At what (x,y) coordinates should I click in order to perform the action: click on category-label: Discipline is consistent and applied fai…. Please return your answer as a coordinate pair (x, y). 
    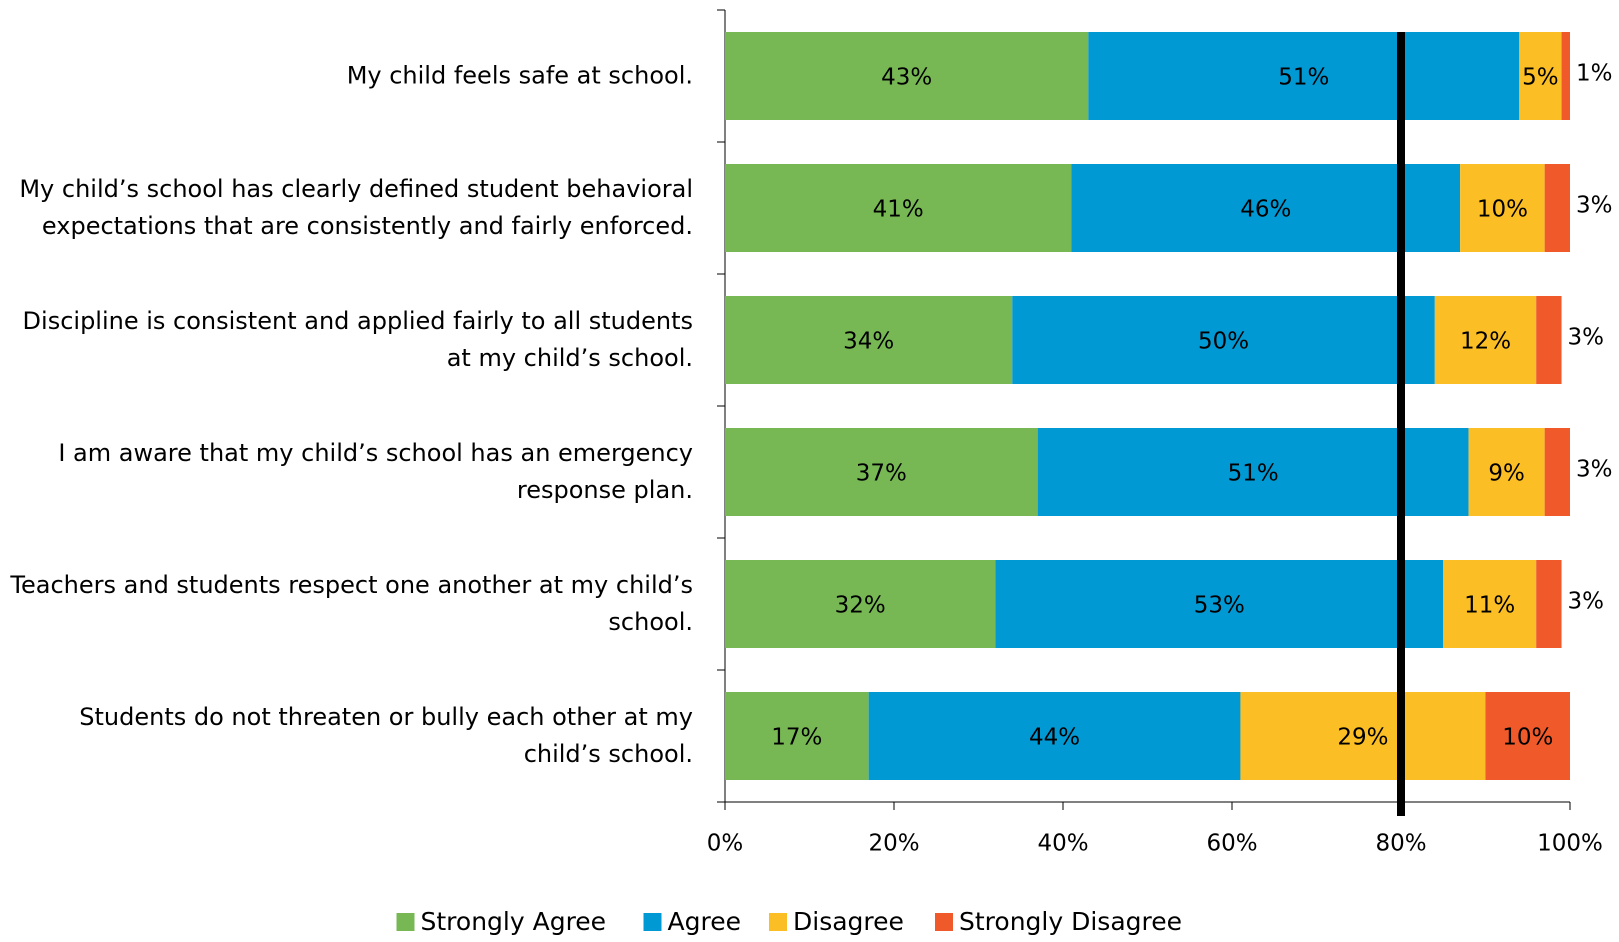
    Looking at the image, I should click on (357, 339).